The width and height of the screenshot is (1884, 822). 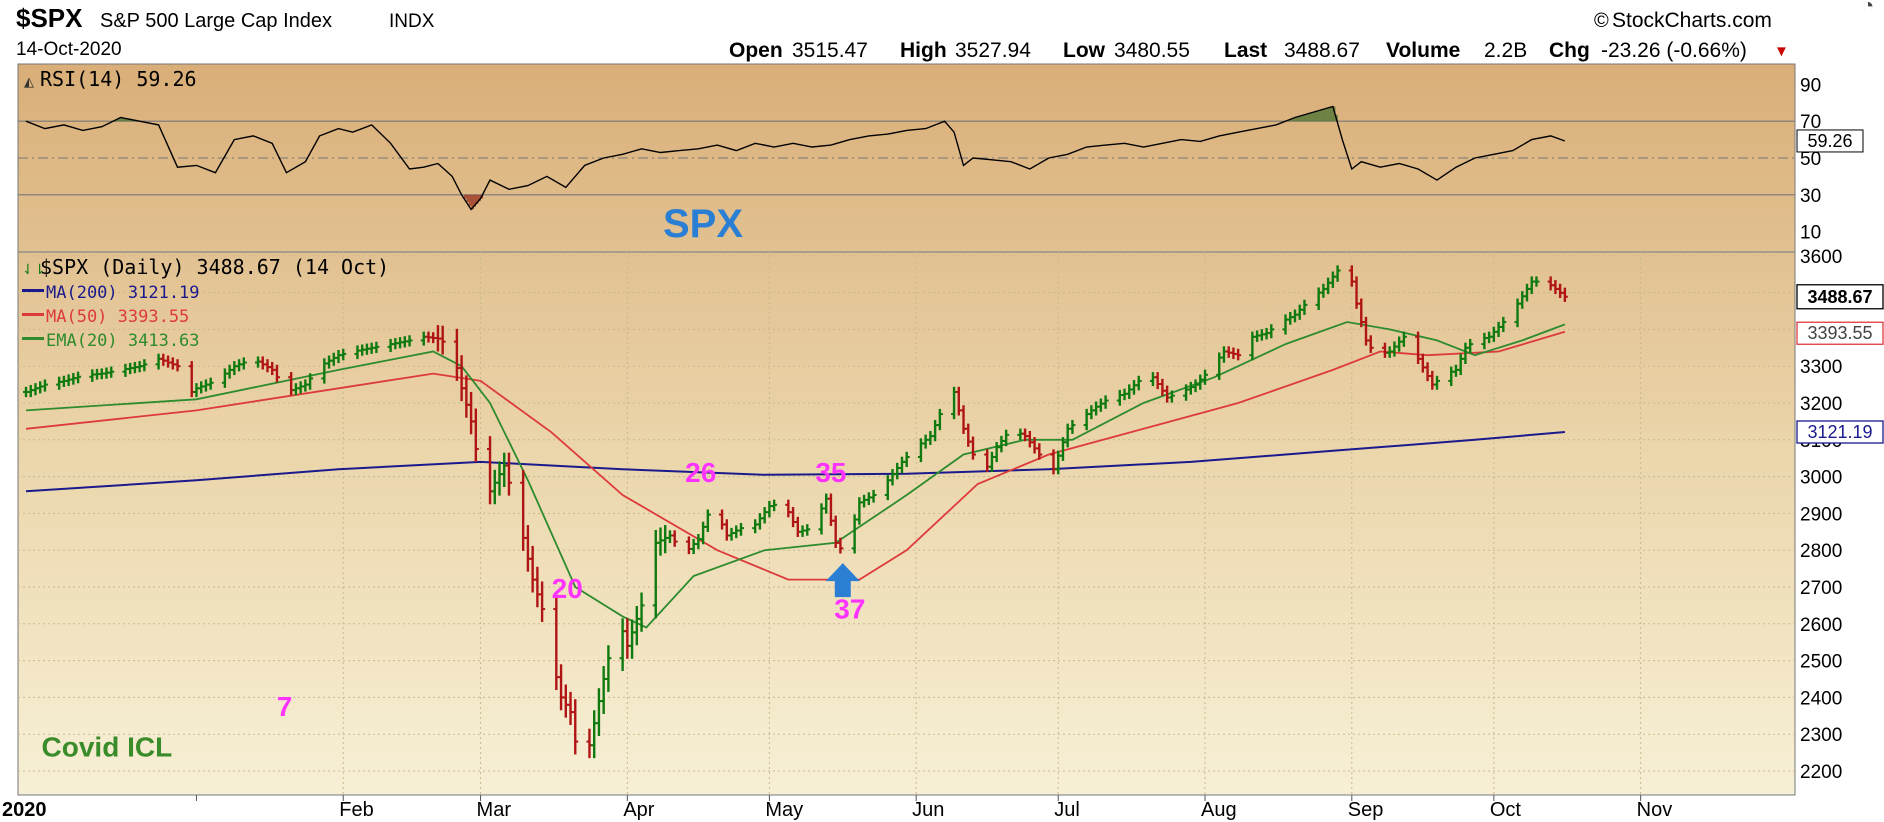 What do you see at coordinates (1601, 21) in the screenshot?
I see `brand-icon: ©` at bounding box center [1601, 21].